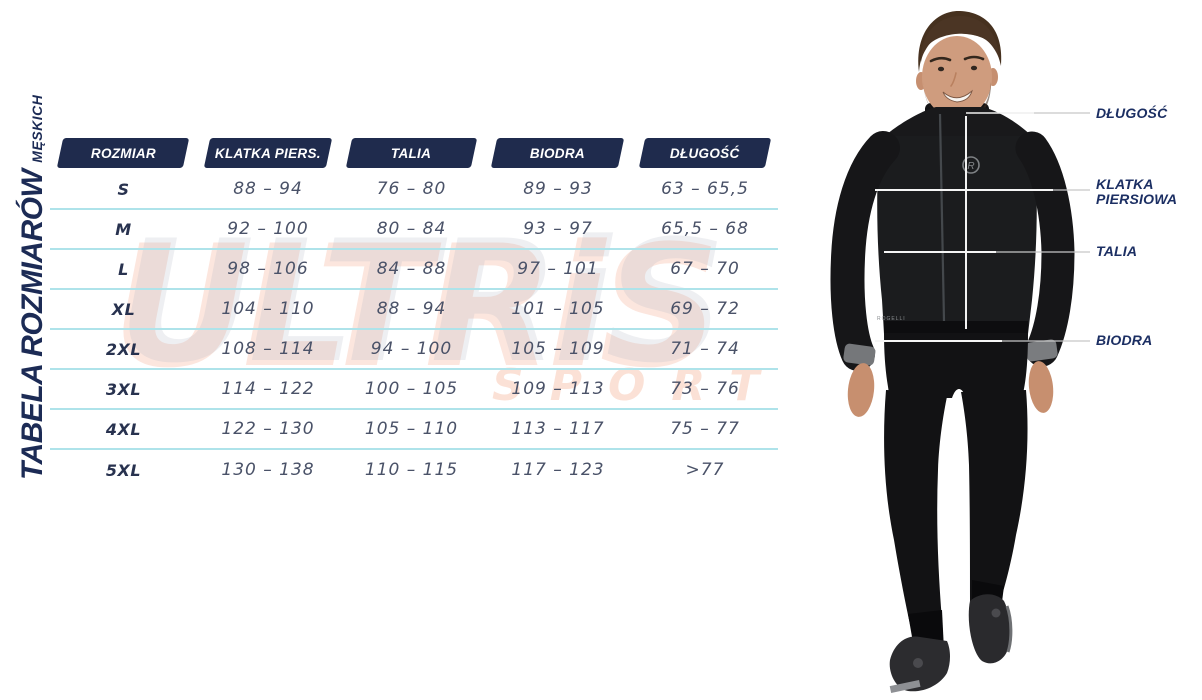 The image size is (1202, 700). I want to click on waist-cell: 88 – 94, so click(411, 309).